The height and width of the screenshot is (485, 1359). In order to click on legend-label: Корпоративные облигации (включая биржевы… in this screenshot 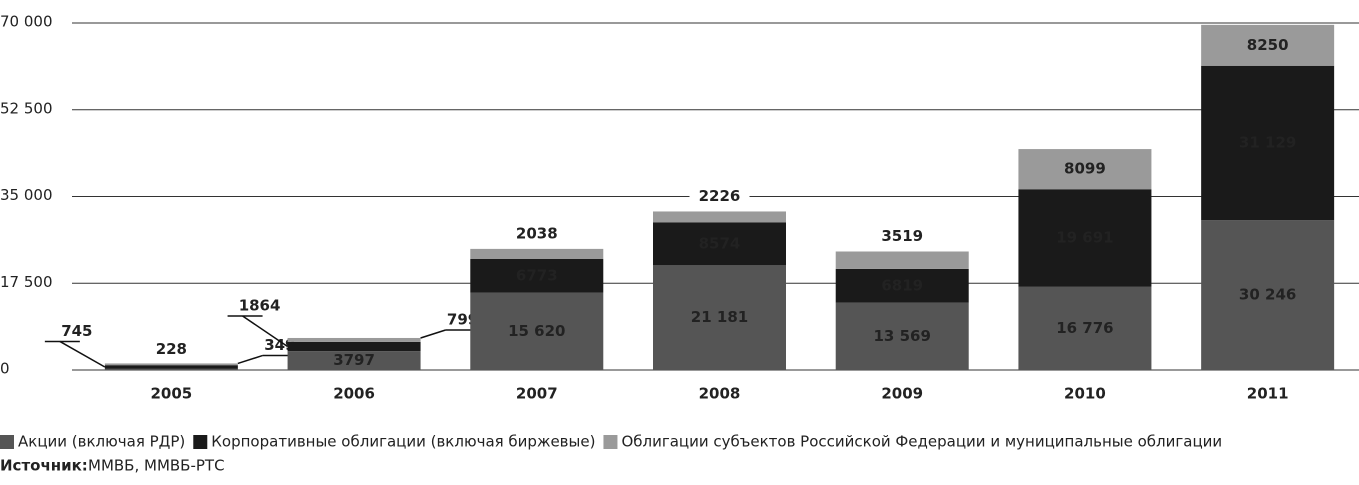, I will do `click(403, 442)`.